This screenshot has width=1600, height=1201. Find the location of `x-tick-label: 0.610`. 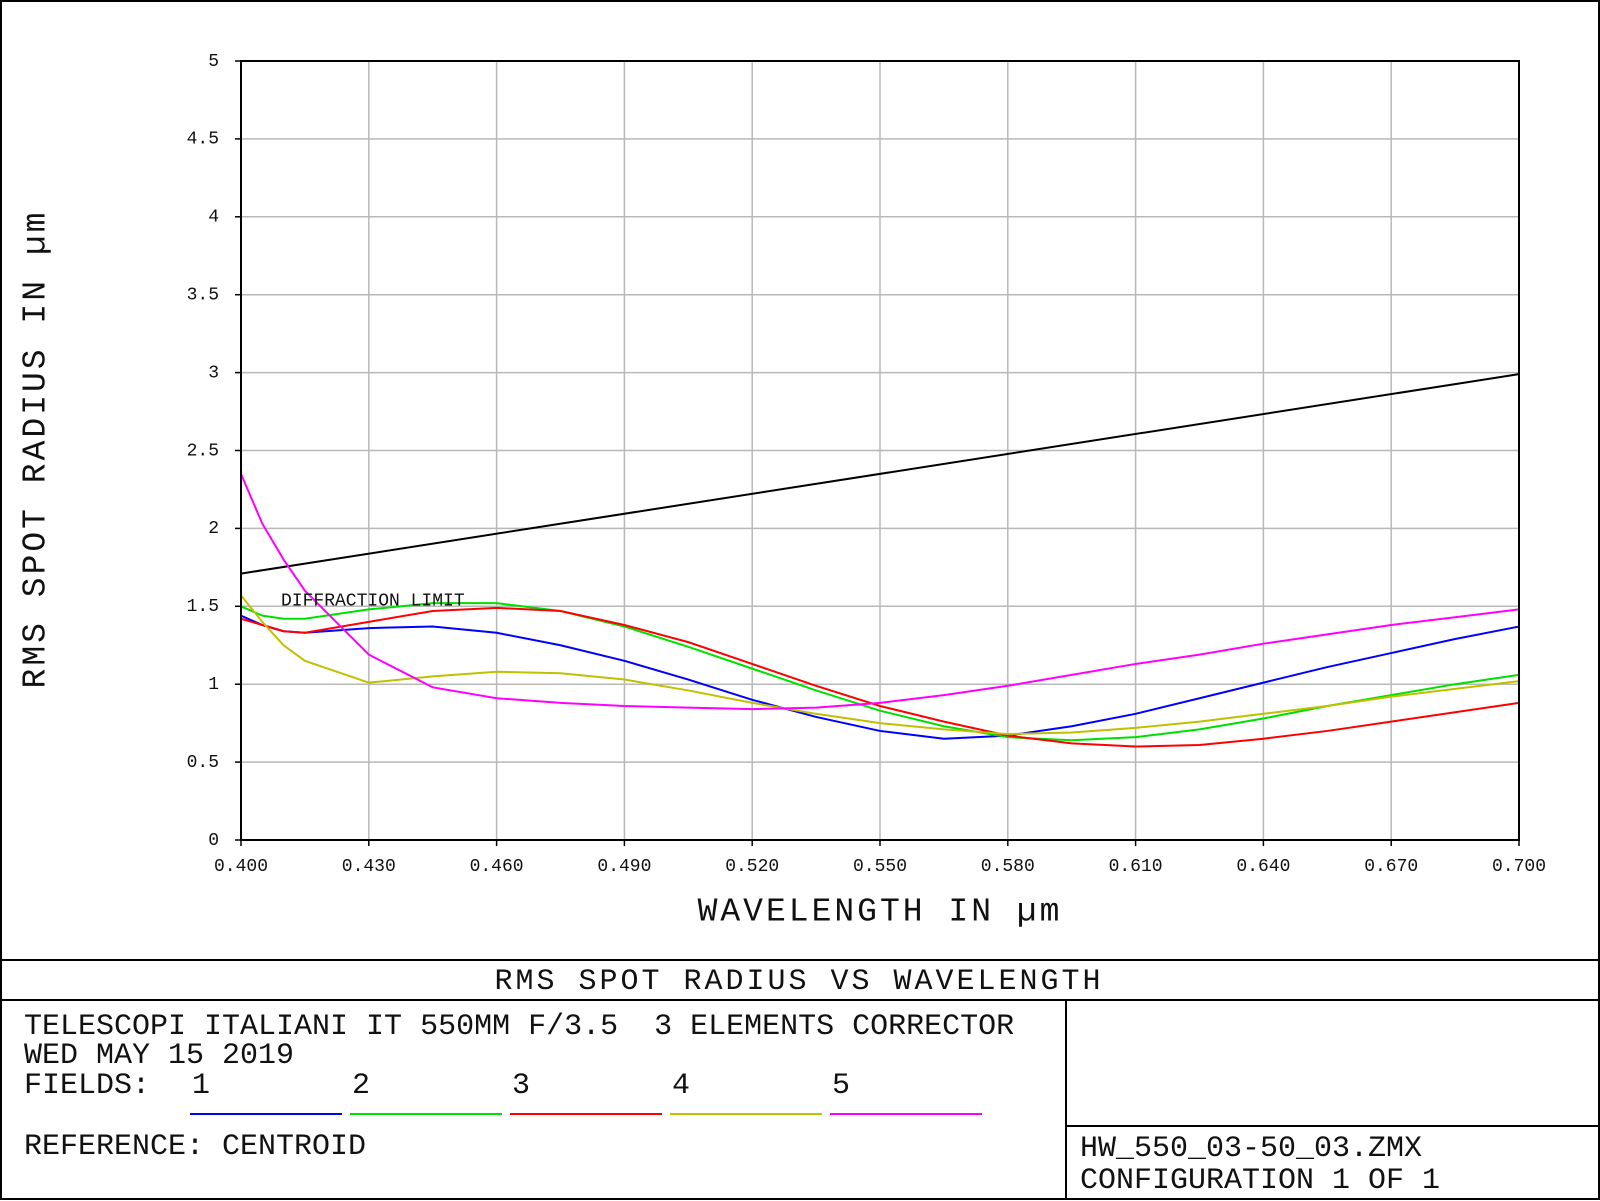

x-tick-label: 0.610 is located at coordinates (1136, 867).